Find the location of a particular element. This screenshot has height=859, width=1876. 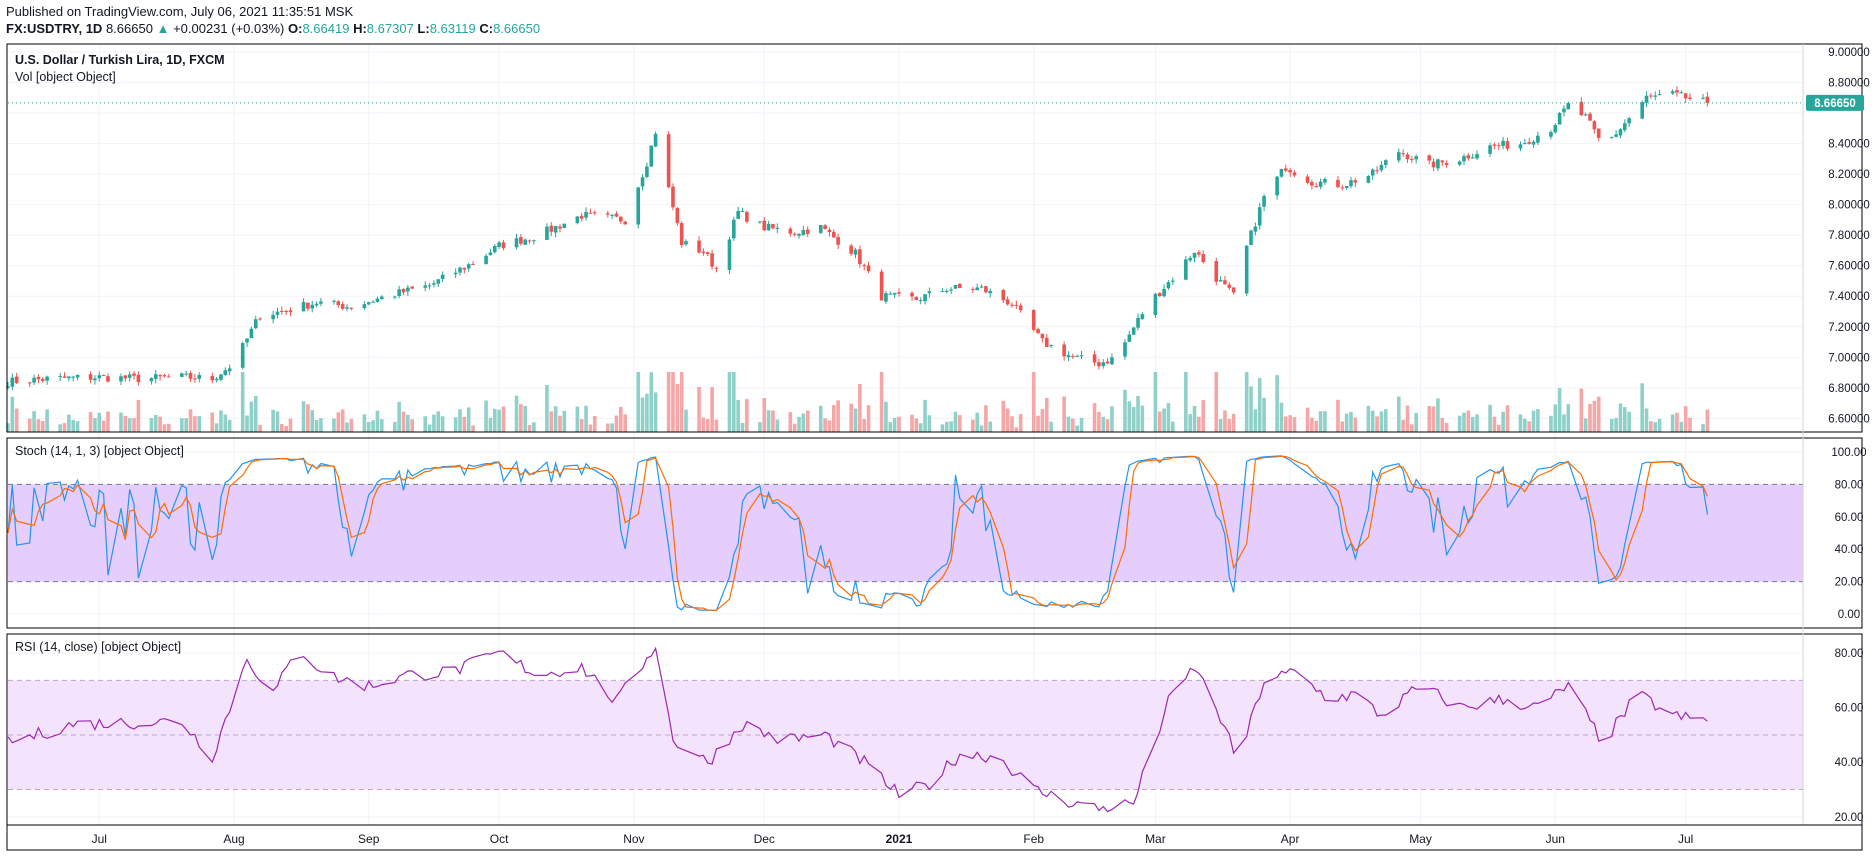

time-tick-label: Mar is located at coordinates (1155, 839).